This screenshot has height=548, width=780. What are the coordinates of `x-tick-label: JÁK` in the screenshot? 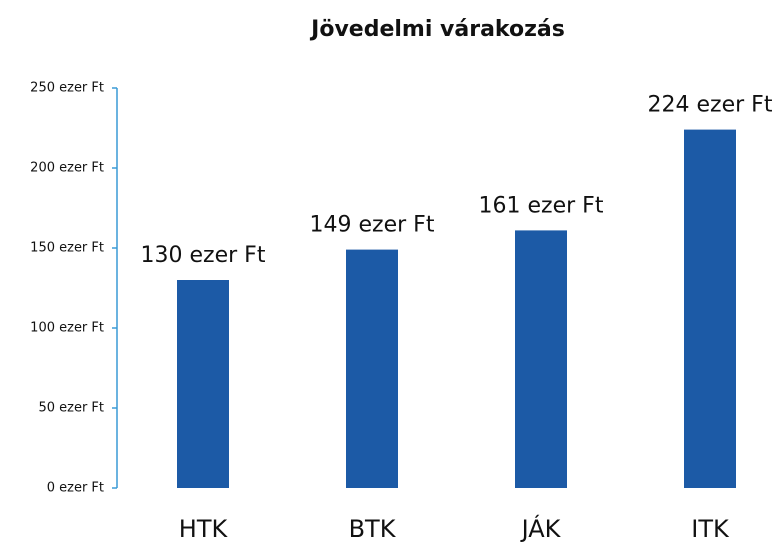 It's located at (541, 528).